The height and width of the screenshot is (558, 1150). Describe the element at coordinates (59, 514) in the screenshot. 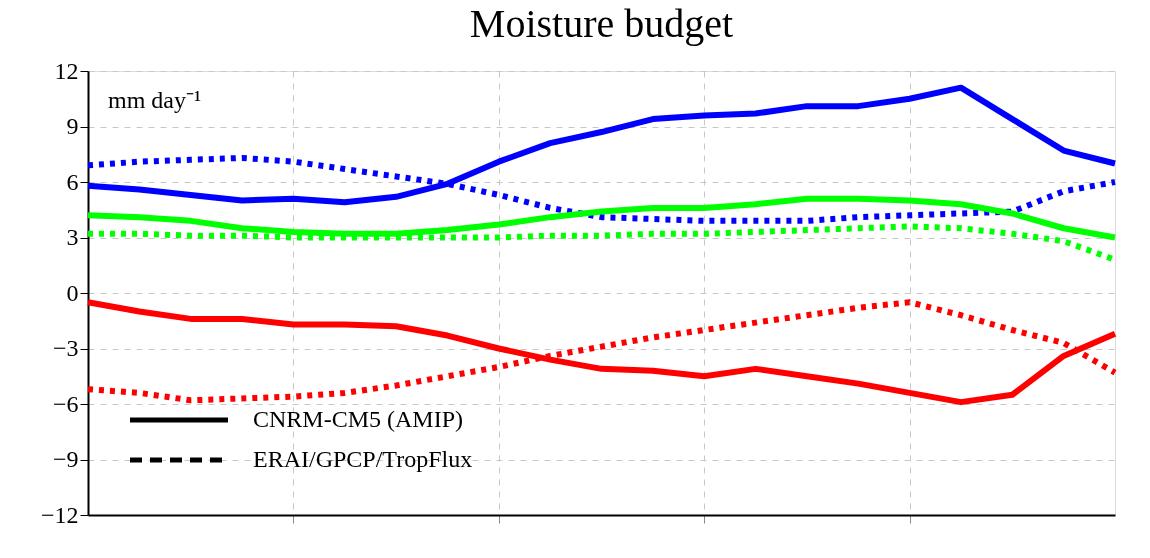

I see `y-tick-label: −12` at that location.